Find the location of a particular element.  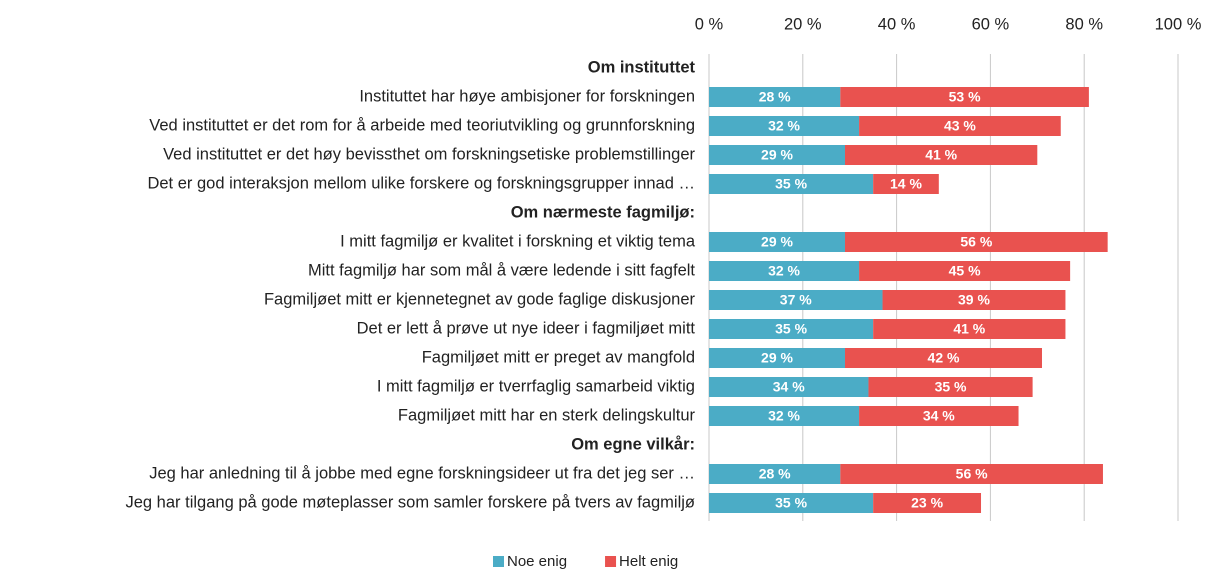

value-label: 14 % is located at coordinates (906, 184).